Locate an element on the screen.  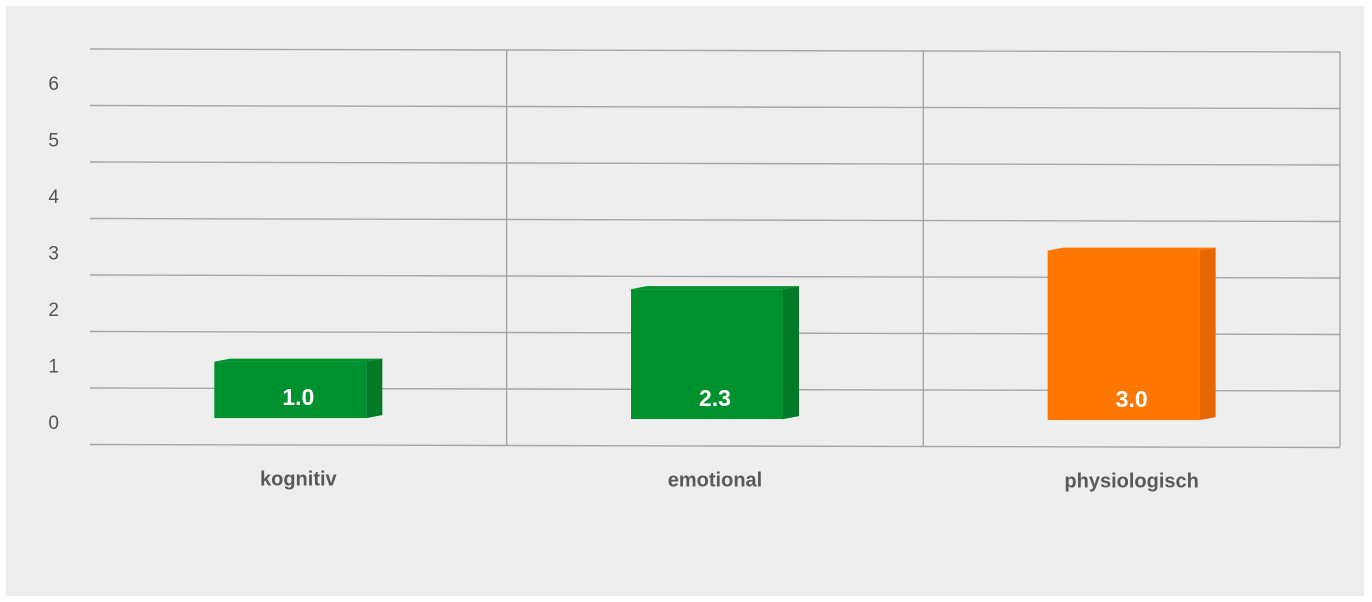
x-category-label: emotional is located at coordinates (715, 481).